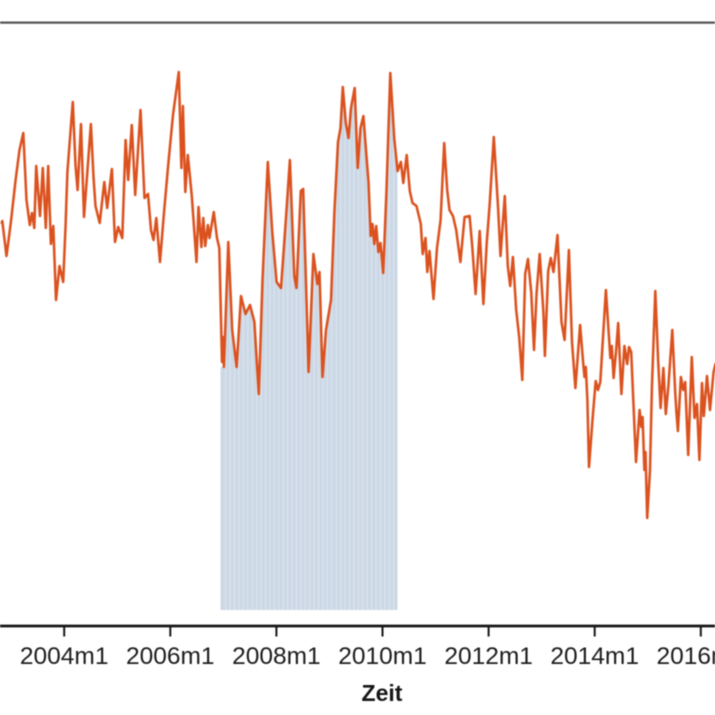 The height and width of the screenshot is (715, 715). Describe the element at coordinates (686, 656) in the screenshot. I see `svg-text: 2016m1` at that location.